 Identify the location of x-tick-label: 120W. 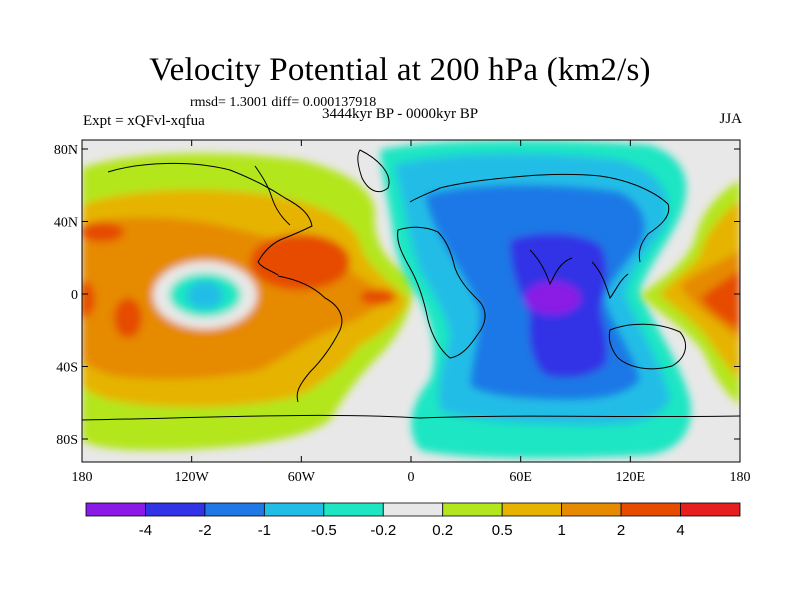
(192, 477).